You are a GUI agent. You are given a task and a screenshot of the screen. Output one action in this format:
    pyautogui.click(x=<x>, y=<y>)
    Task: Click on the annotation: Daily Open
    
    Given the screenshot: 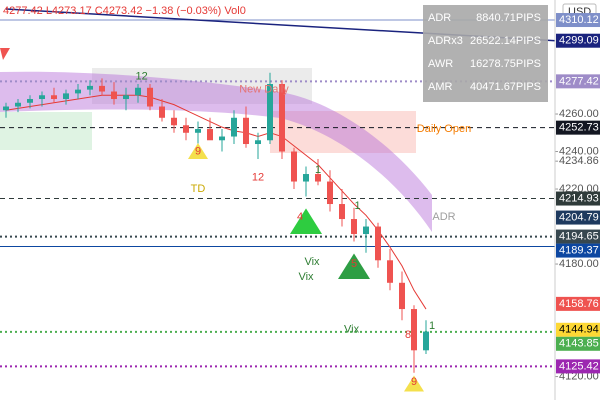 What is the action you would take?
    pyautogui.click(x=444, y=129)
    